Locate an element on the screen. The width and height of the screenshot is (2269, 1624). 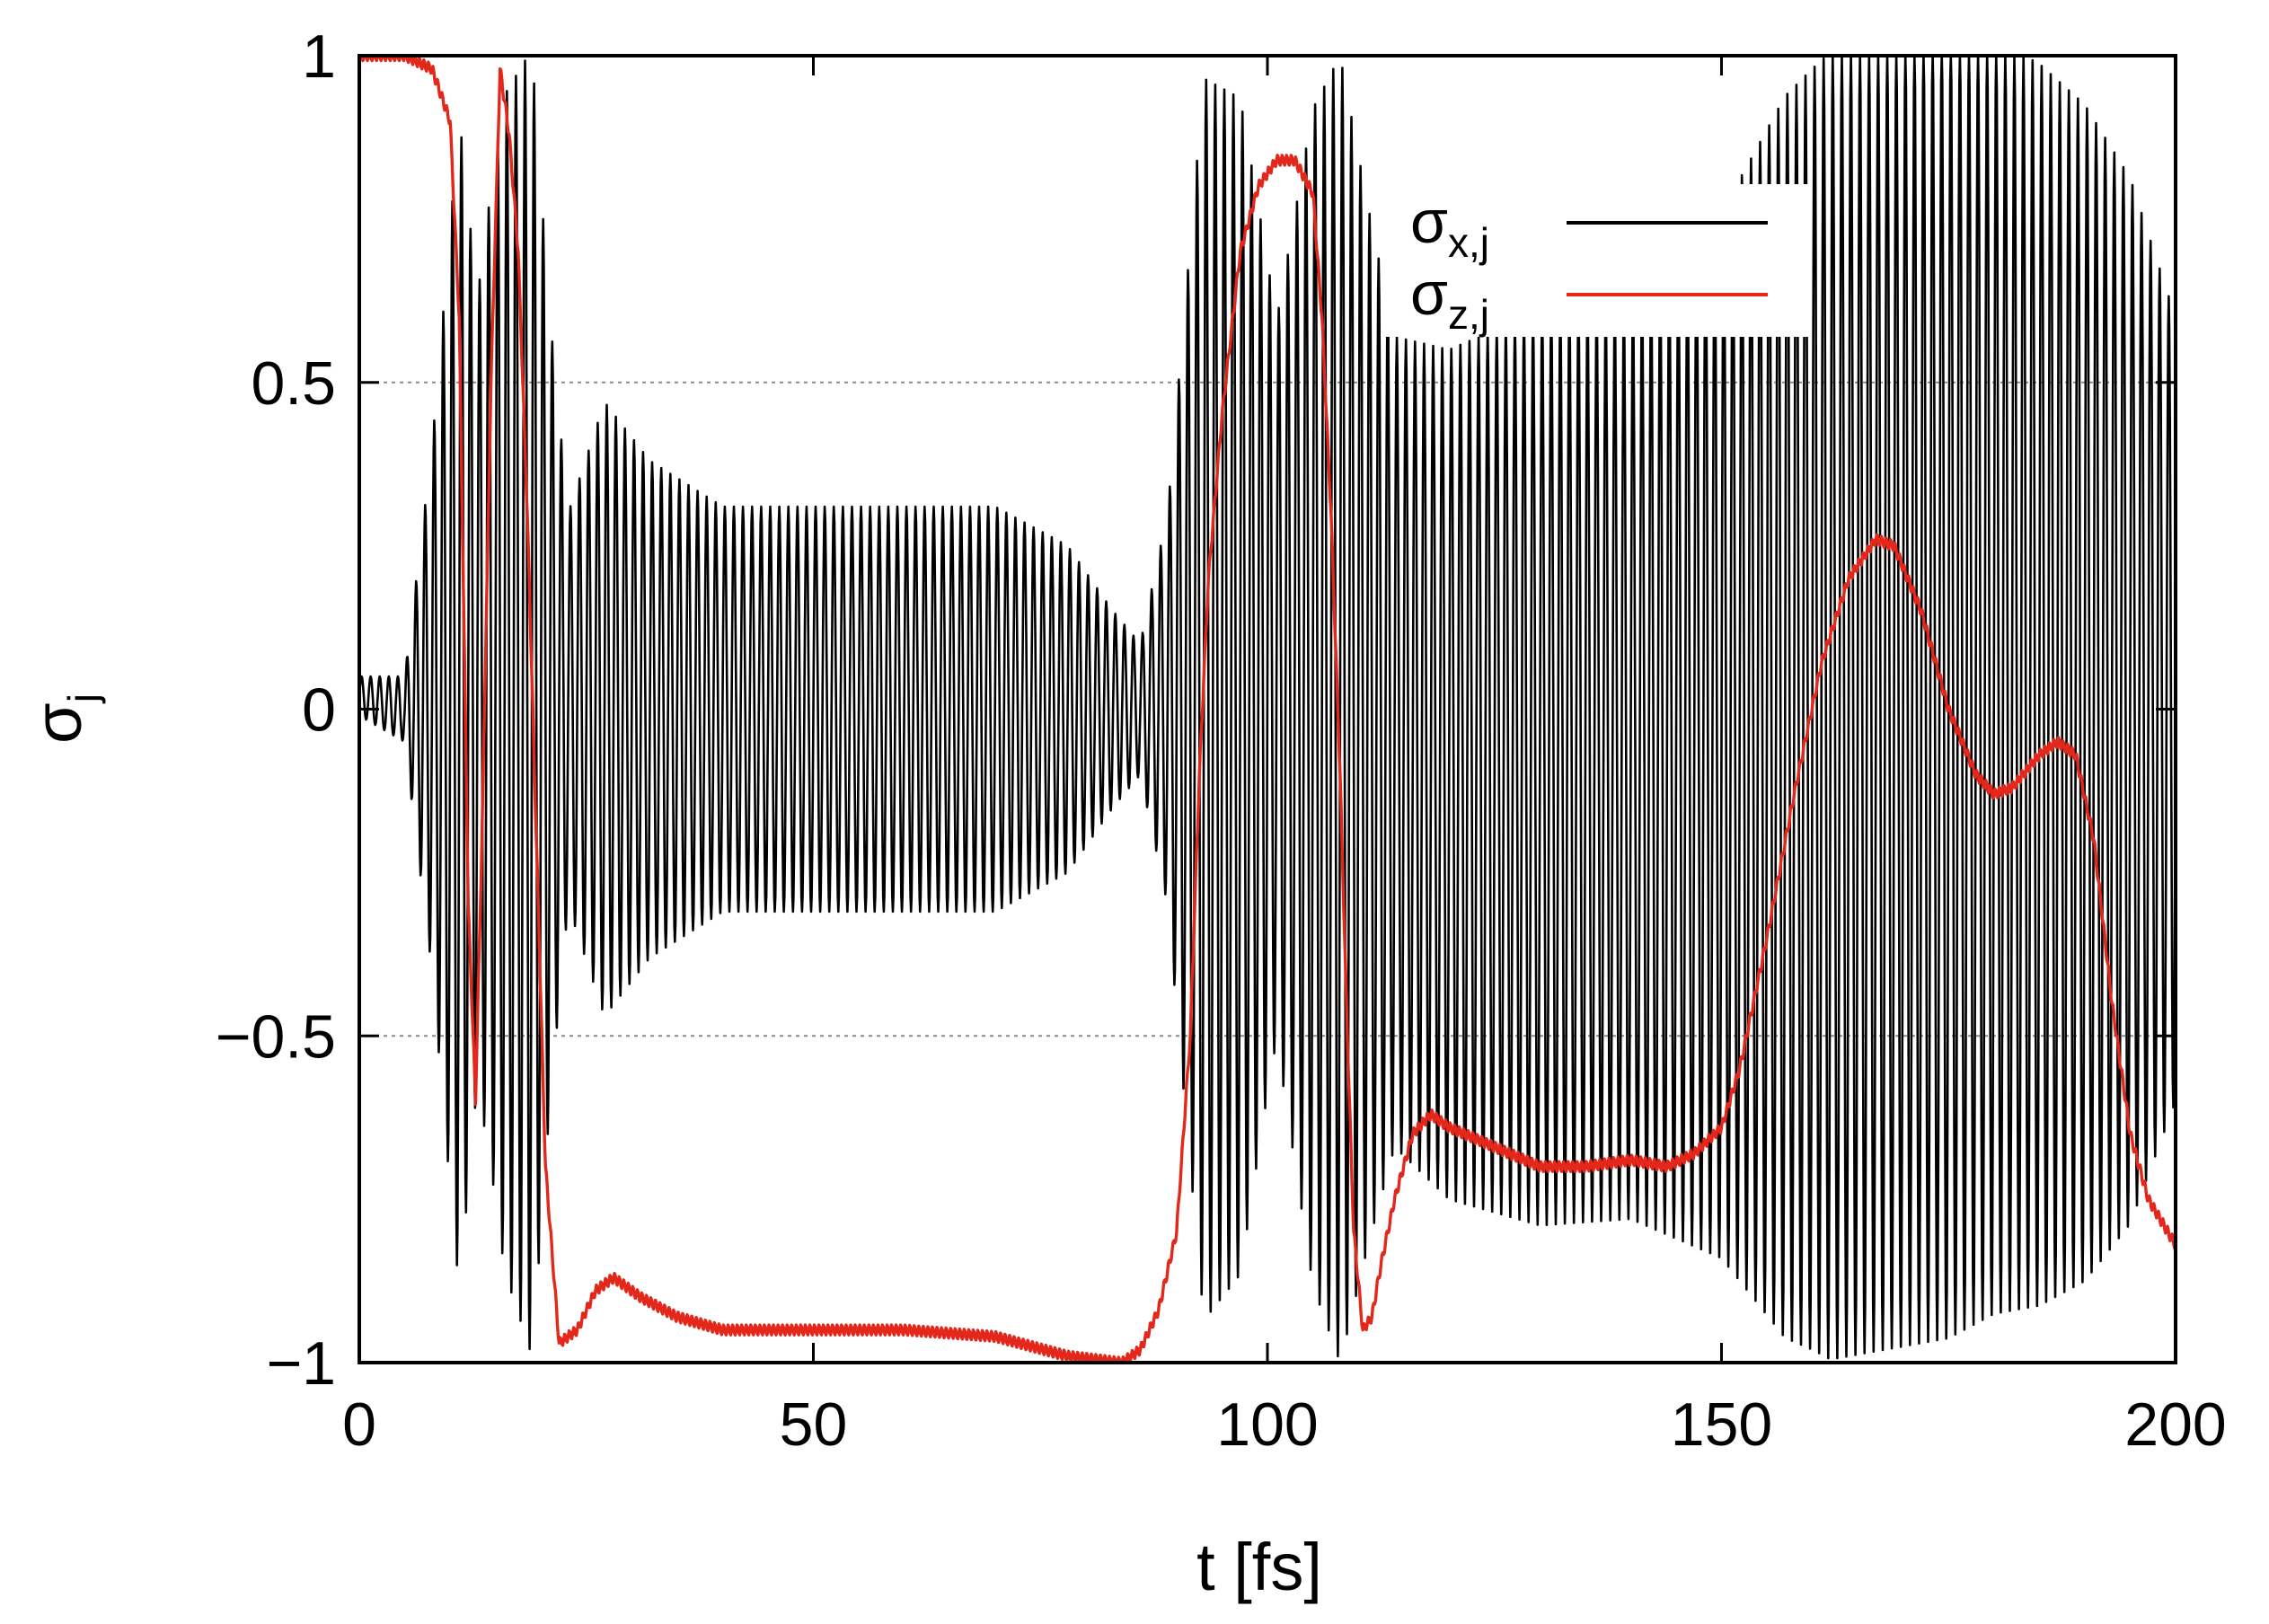
x-tick-label: 200 is located at coordinates (2175, 1424).